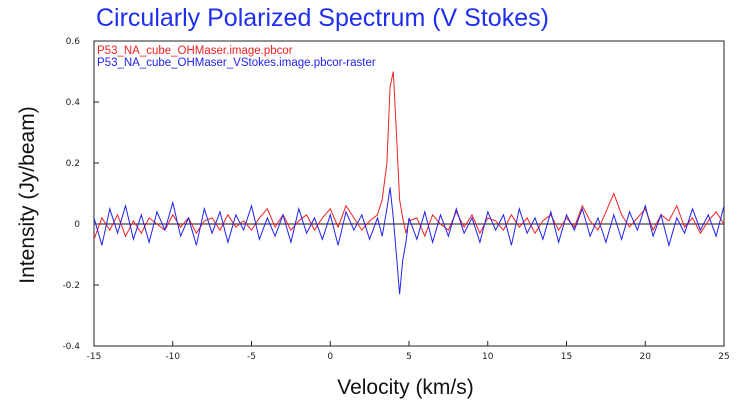 This screenshot has width=753, height=419. I want to click on y-ticks: -0.4 -0.2 0 0.2 0.4 0.6, so click(80, 194).